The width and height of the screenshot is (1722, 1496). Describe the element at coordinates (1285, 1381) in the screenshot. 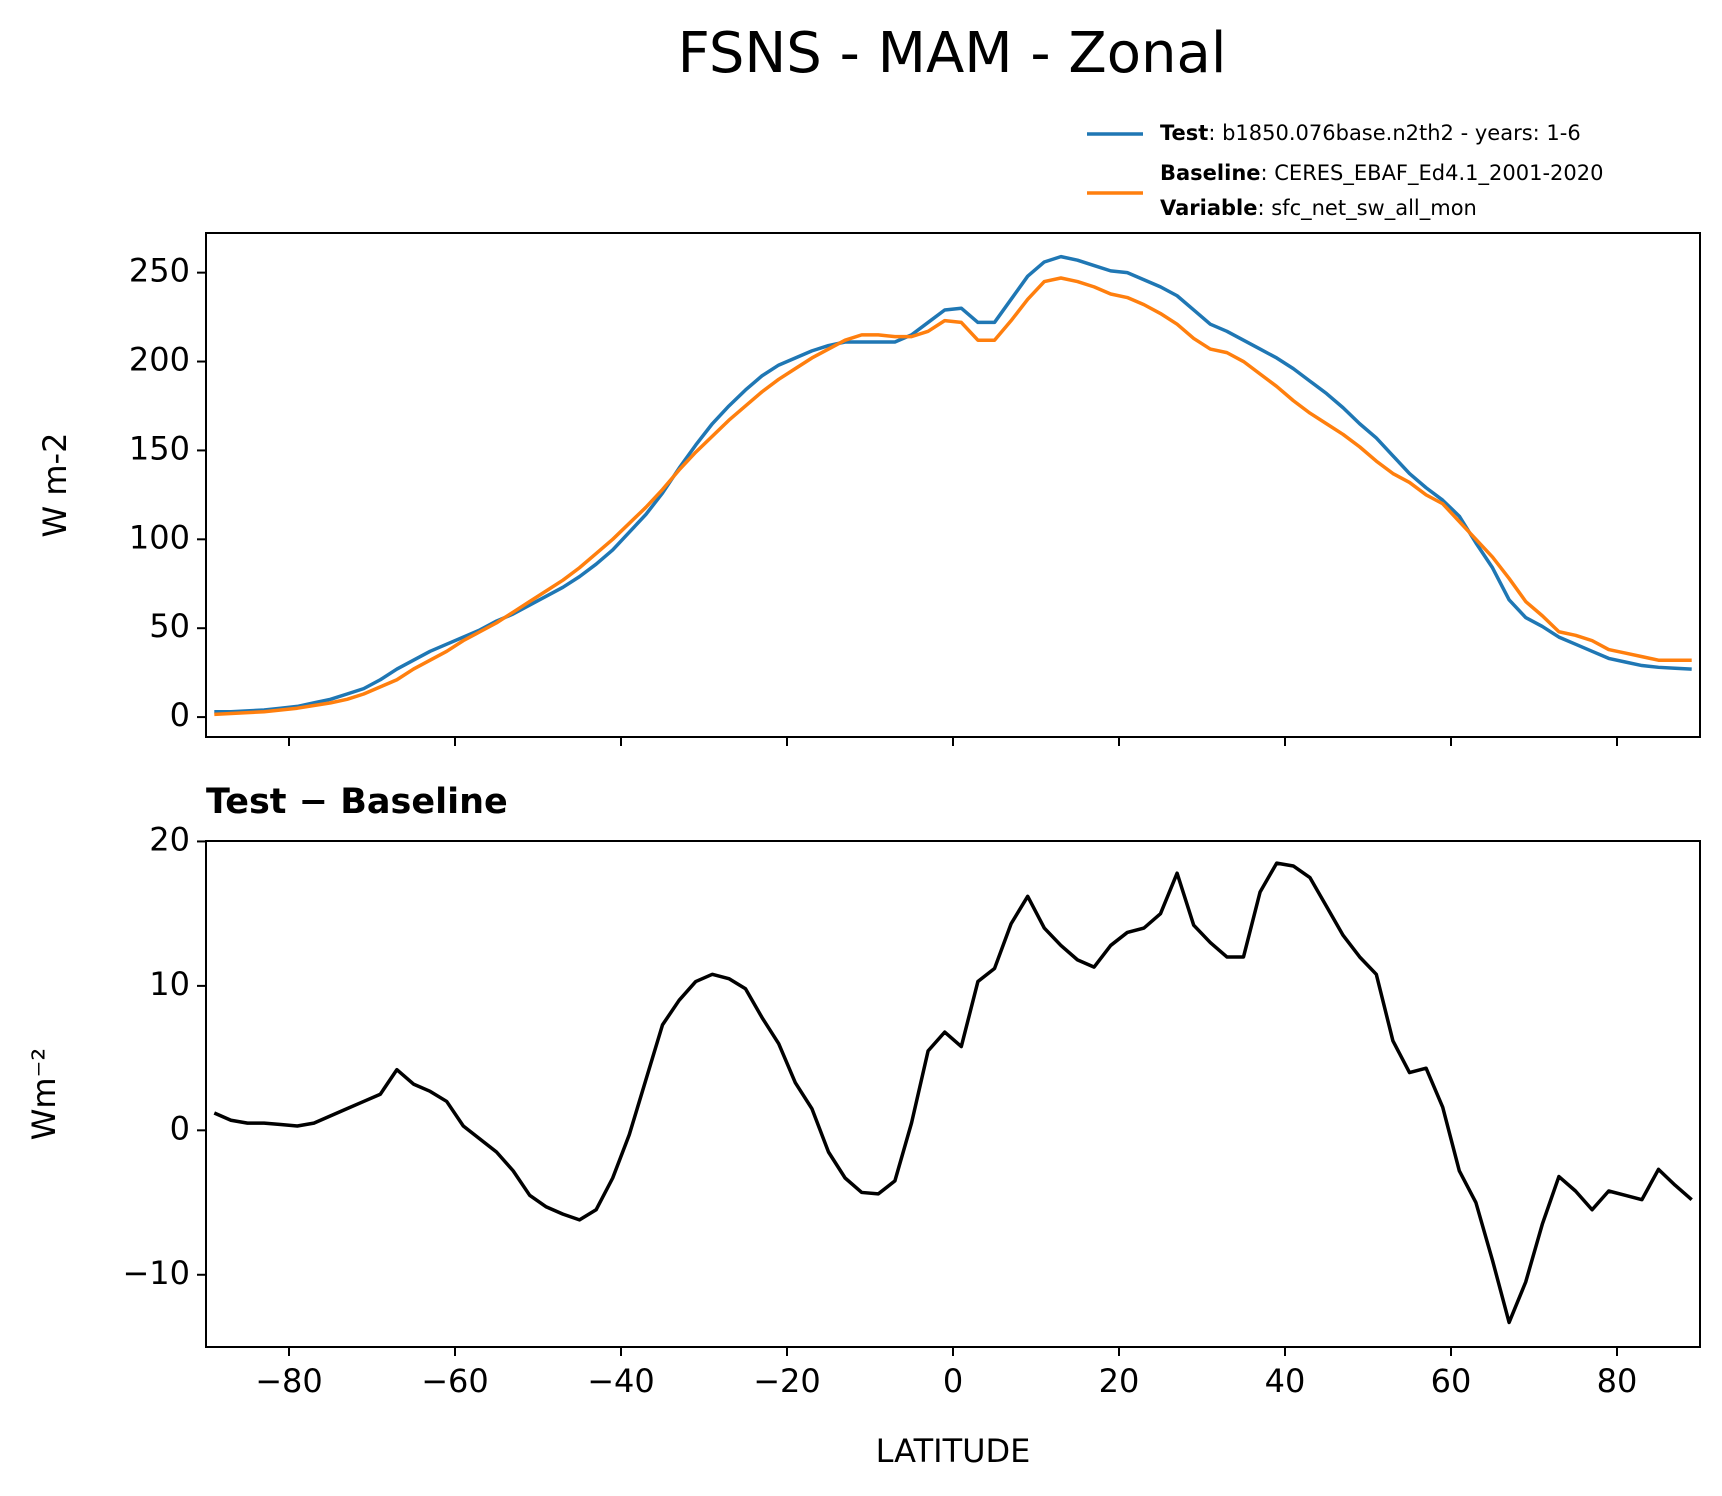

I see `x-tick-label: 40` at that location.